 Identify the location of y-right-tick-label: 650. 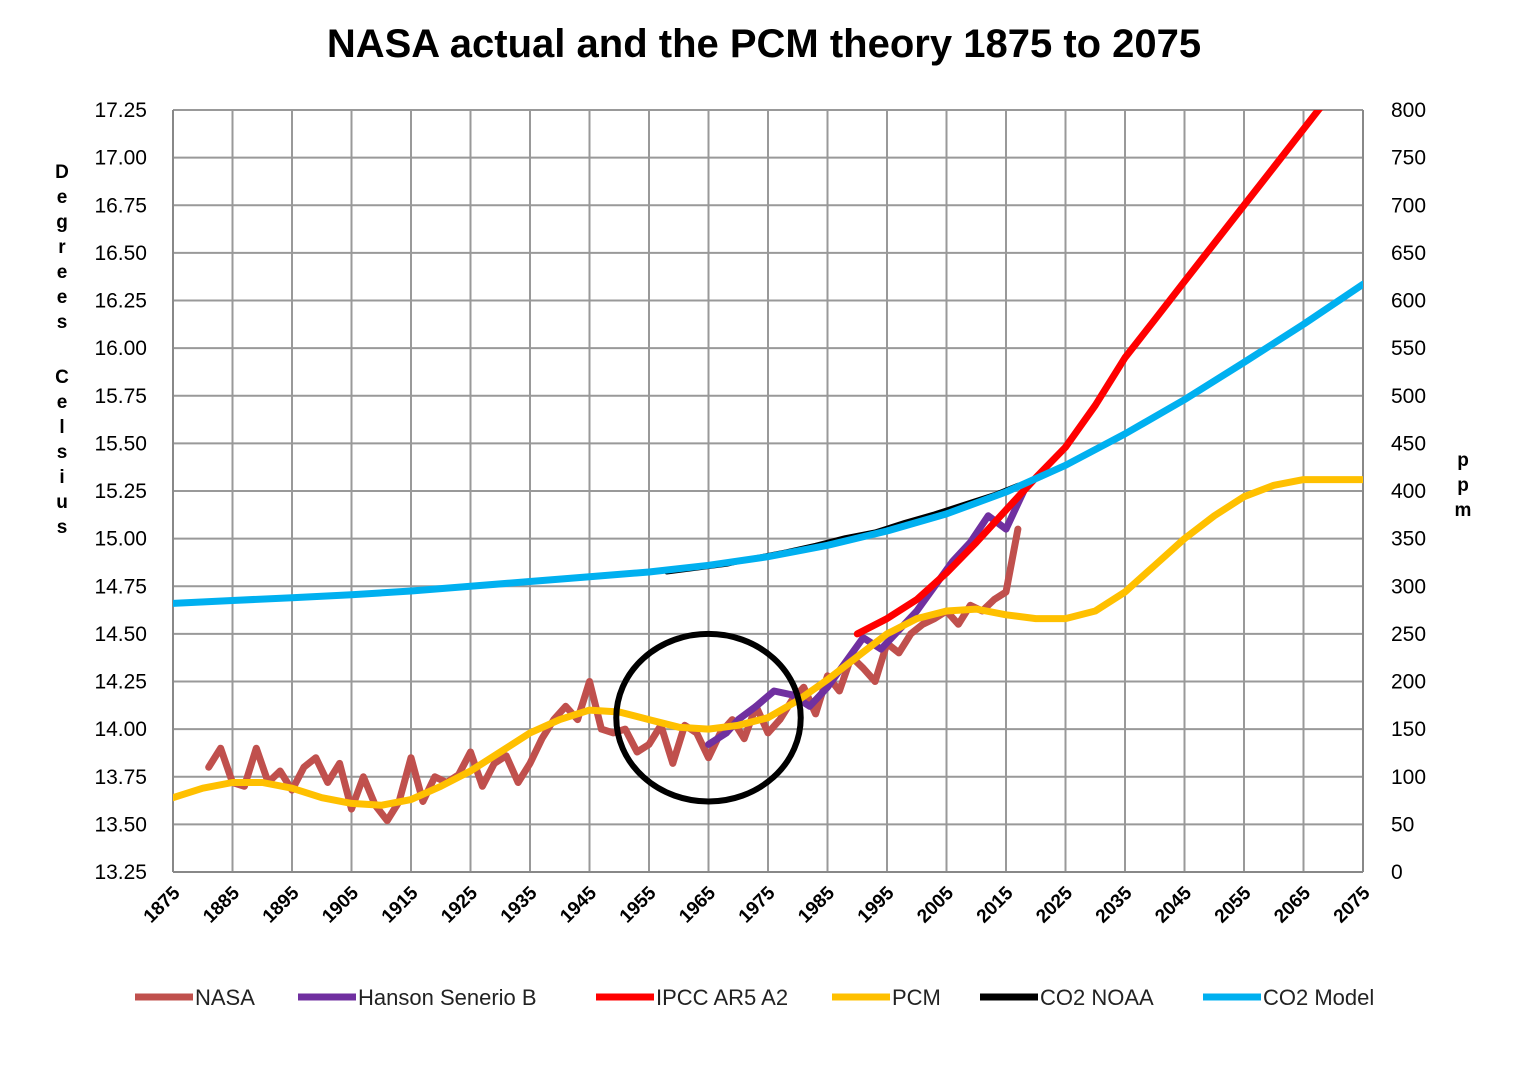
(1408, 253).